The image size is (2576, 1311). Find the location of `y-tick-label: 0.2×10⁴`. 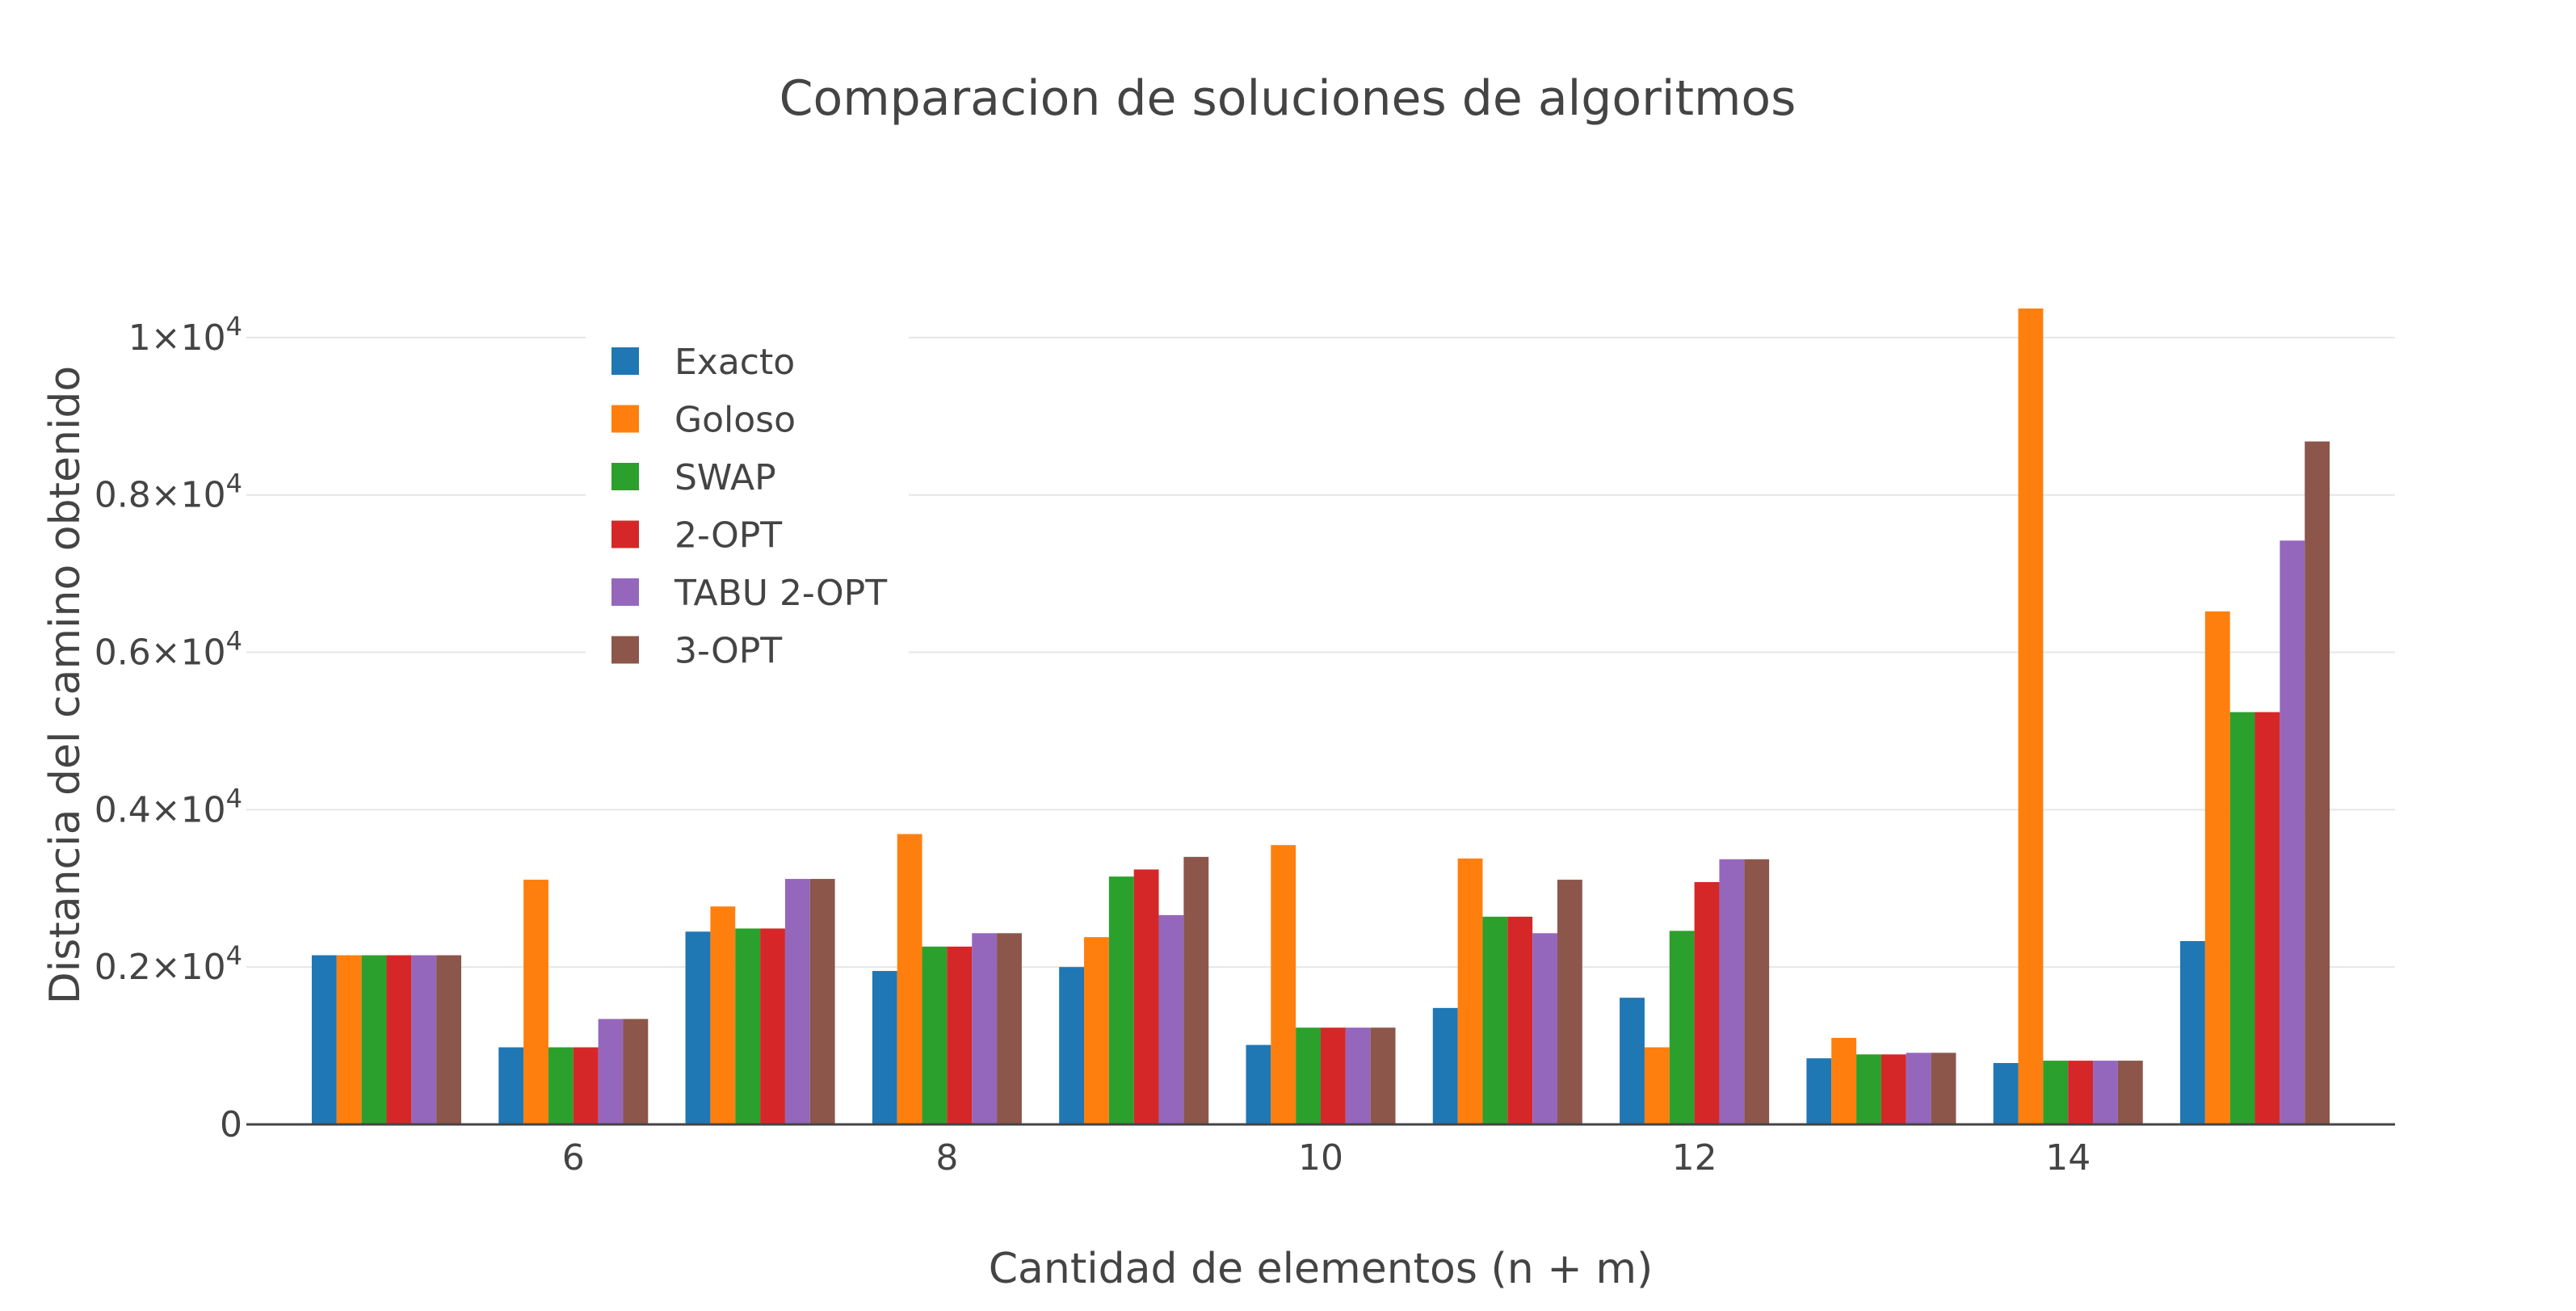

y-tick-label: 0.2×10⁴ is located at coordinates (169, 964).